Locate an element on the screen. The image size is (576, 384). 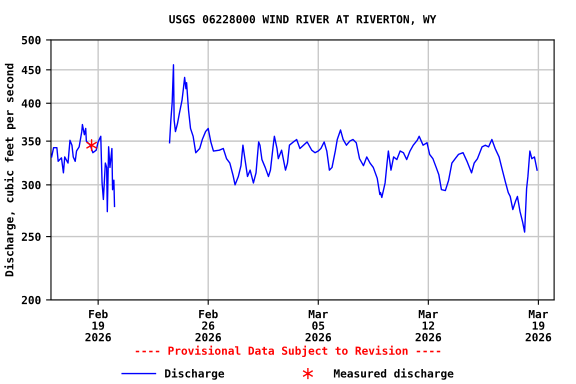
legend-label: Discharge is located at coordinates (194, 374).